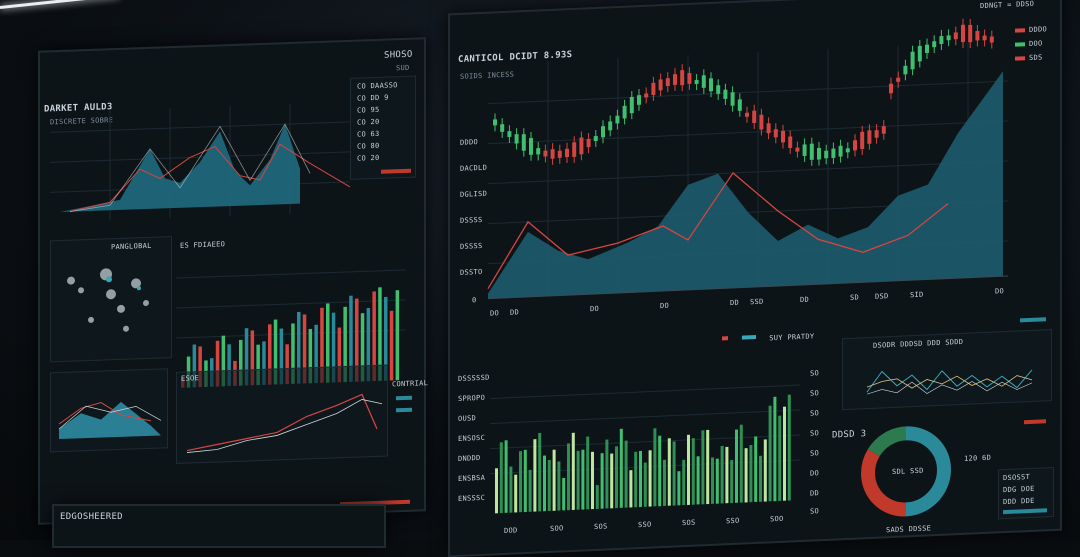 The width and height of the screenshot is (1080, 557). What do you see at coordinates (396, 171) in the screenshot?
I see `stat-red-indicator` at bounding box center [396, 171].